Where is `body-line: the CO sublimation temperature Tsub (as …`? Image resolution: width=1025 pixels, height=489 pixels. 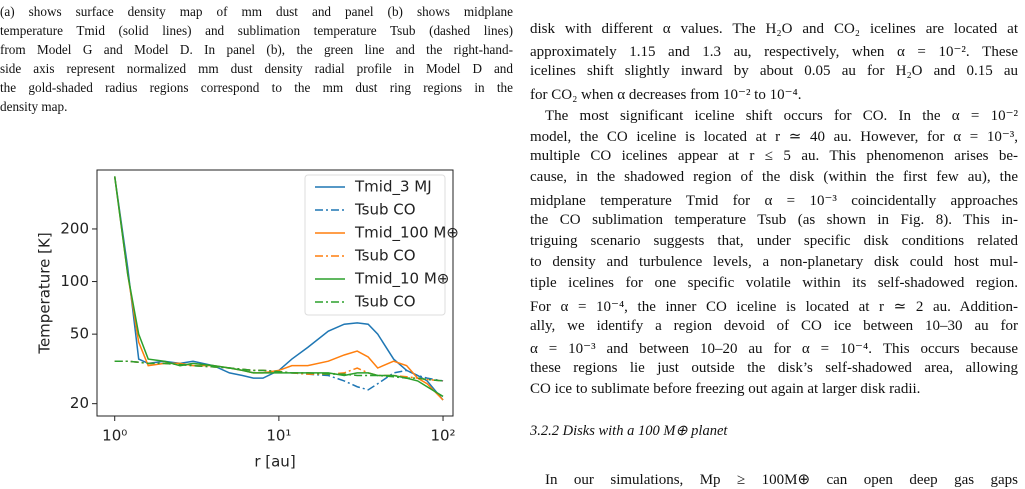 body-line: the CO sublimation temperature Tsub (as … is located at coordinates (774, 219).